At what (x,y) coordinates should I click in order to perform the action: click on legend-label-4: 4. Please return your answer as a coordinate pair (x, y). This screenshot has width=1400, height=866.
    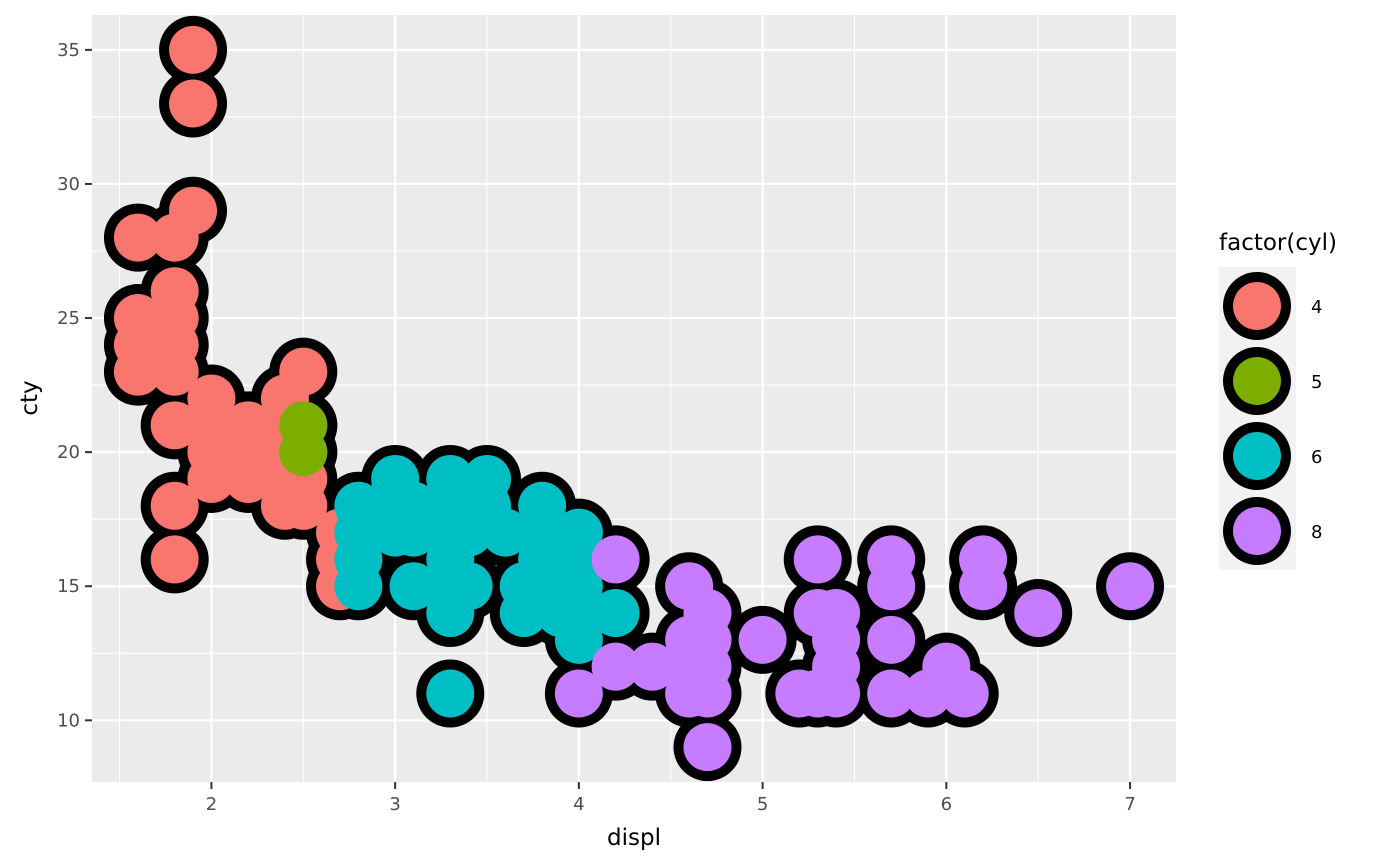
    Looking at the image, I should click on (1316, 307).